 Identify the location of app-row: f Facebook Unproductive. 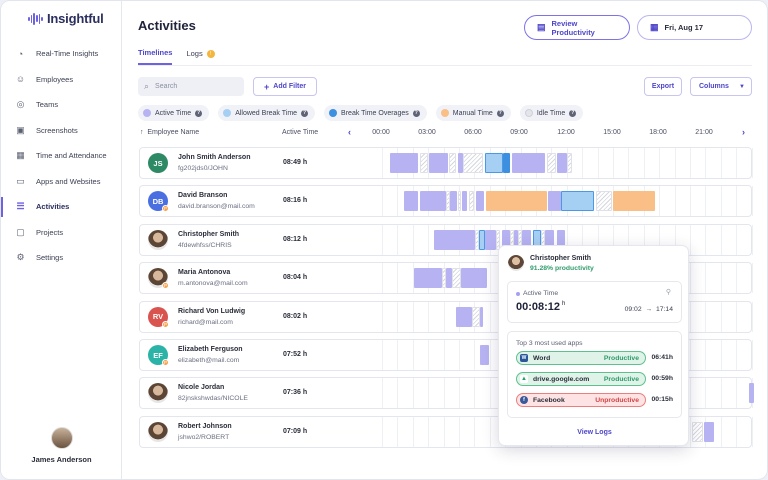
(581, 400).